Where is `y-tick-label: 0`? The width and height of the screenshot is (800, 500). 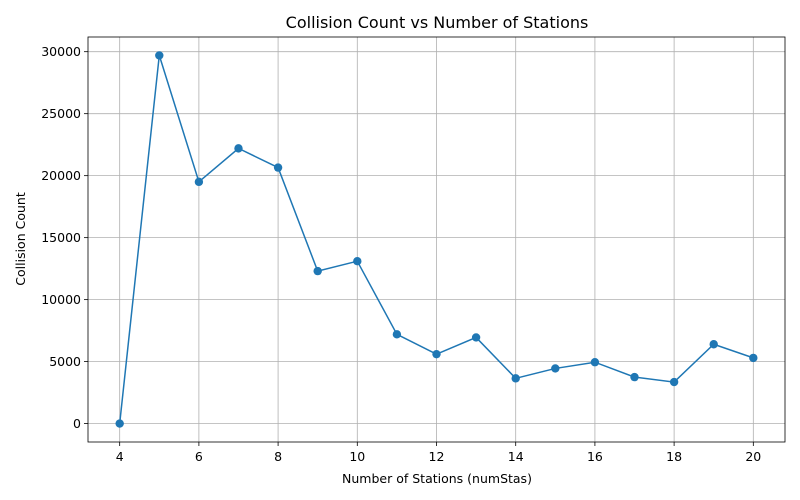
y-tick-label: 0 is located at coordinates (77, 423).